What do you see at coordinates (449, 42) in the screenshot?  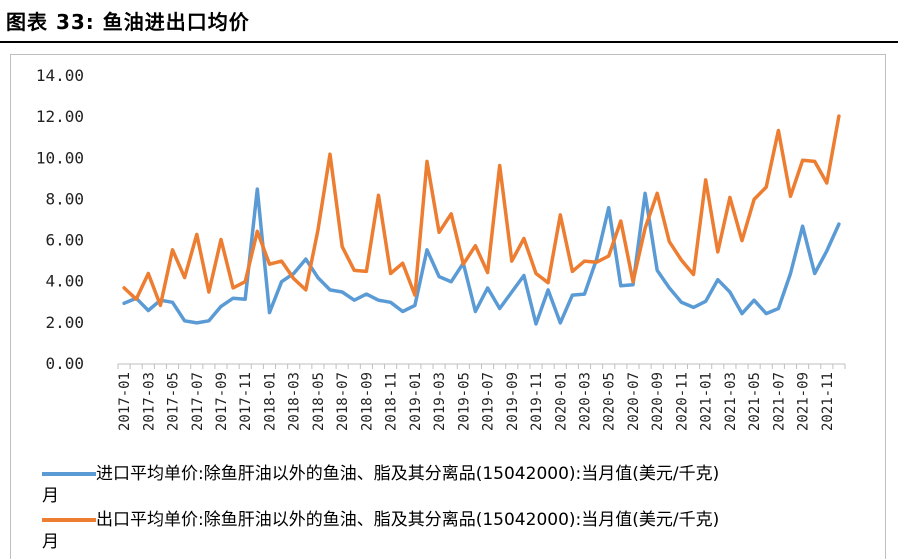 I see `title-rule` at bounding box center [449, 42].